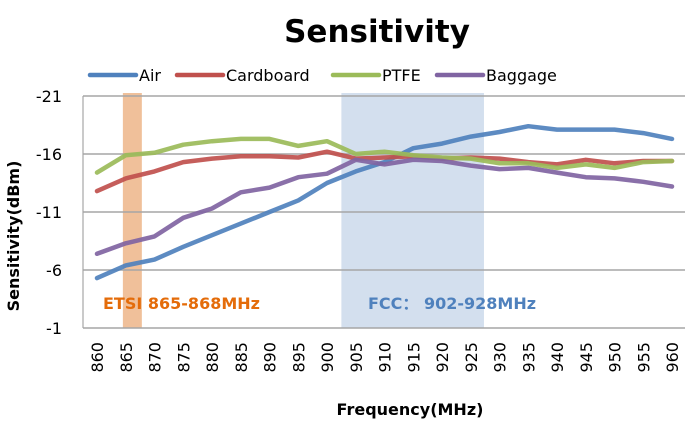 Image resolution: width=690 pixels, height=422 pixels. Describe the element at coordinates (442, 357) in the screenshot. I see `x-tick-label: 920` at that location.